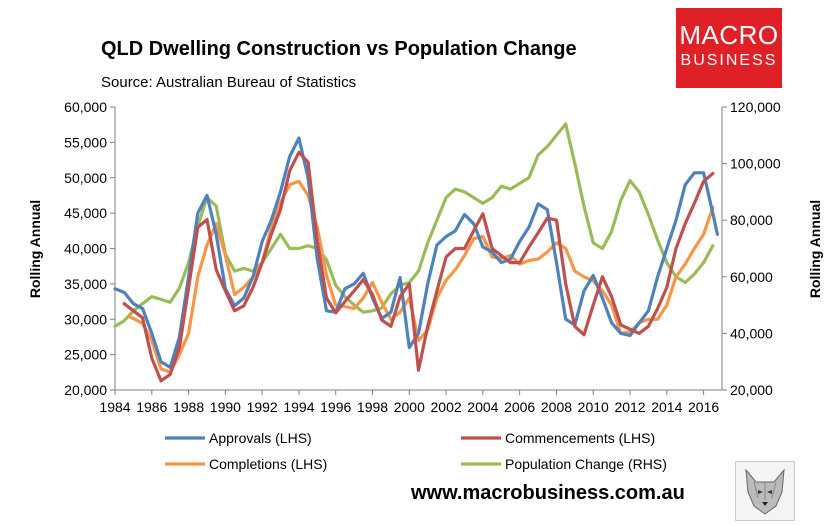 Image resolution: width=832 pixels, height=525 pixels. I want to click on x-tick-label: 2000, so click(409, 407).